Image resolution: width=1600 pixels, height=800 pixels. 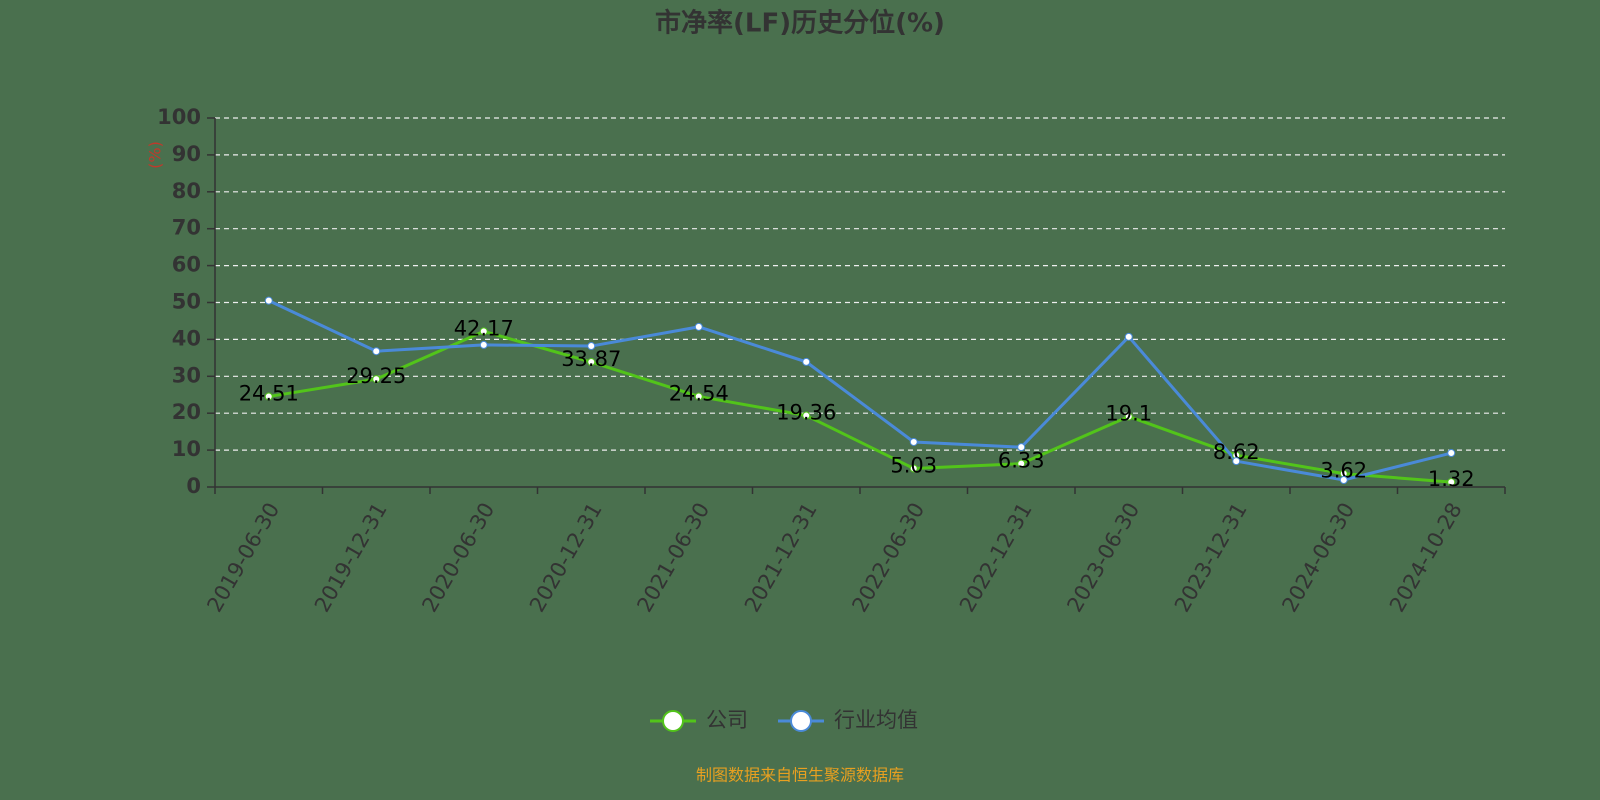 What do you see at coordinates (155, 155) in the screenshot?
I see `y-axis-label: (%)` at bounding box center [155, 155].